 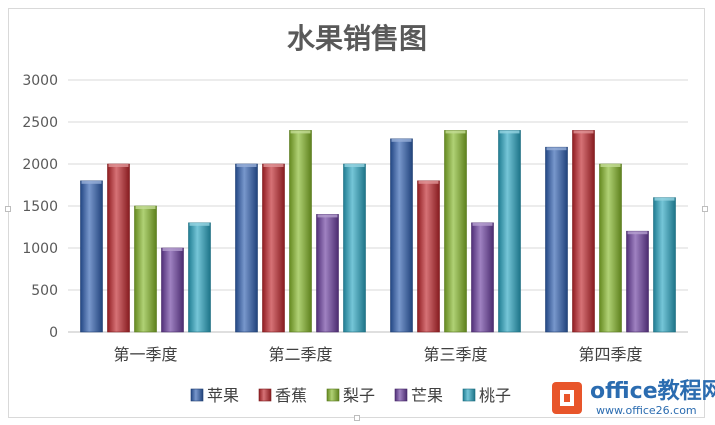 What do you see at coordinates (300, 354) in the screenshot?
I see `x-tick-label: 第二季度` at bounding box center [300, 354].